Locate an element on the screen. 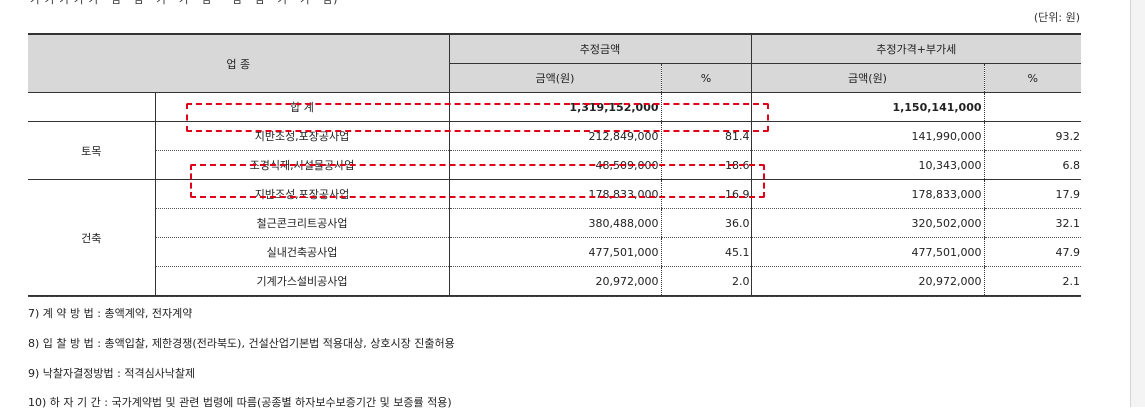 This screenshot has width=1145, height=410. unit-label: (단위: 원) is located at coordinates (1056, 17).